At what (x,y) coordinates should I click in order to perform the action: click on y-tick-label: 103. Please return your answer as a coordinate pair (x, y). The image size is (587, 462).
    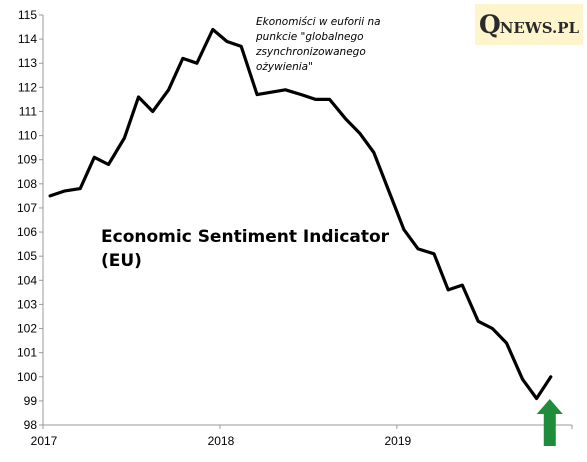
    Looking at the image, I should click on (27, 304).